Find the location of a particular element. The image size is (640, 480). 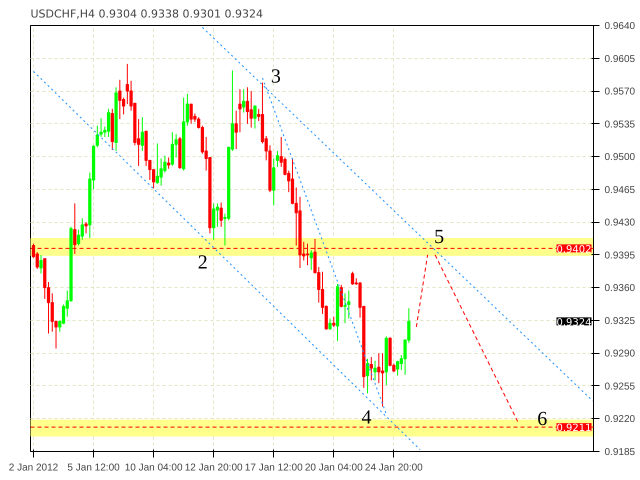

annotation: 4 is located at coordinates (367, 417).